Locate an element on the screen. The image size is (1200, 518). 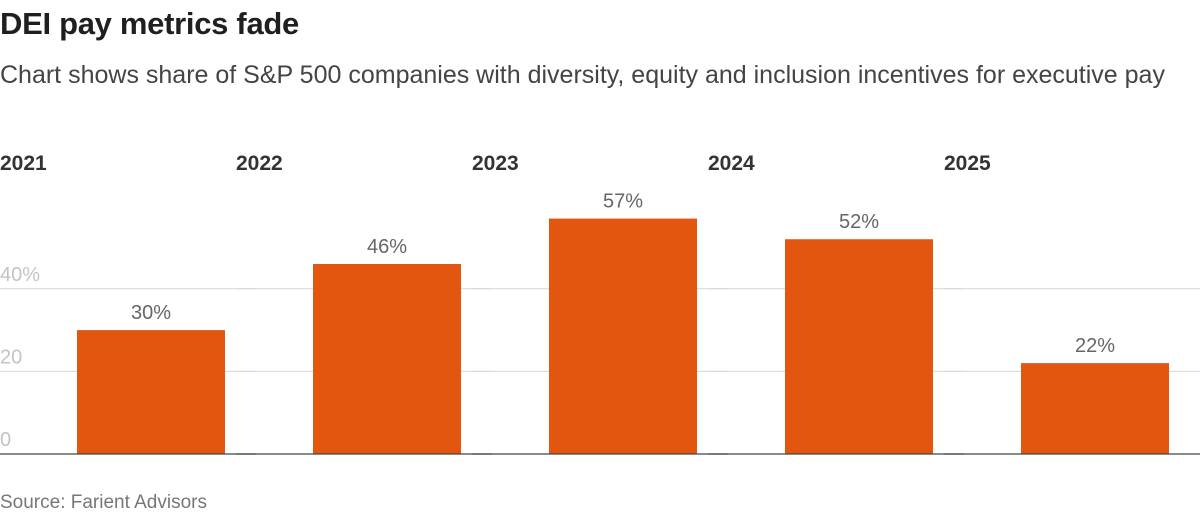
data-label: 30% is located at coordinates (151, 313).